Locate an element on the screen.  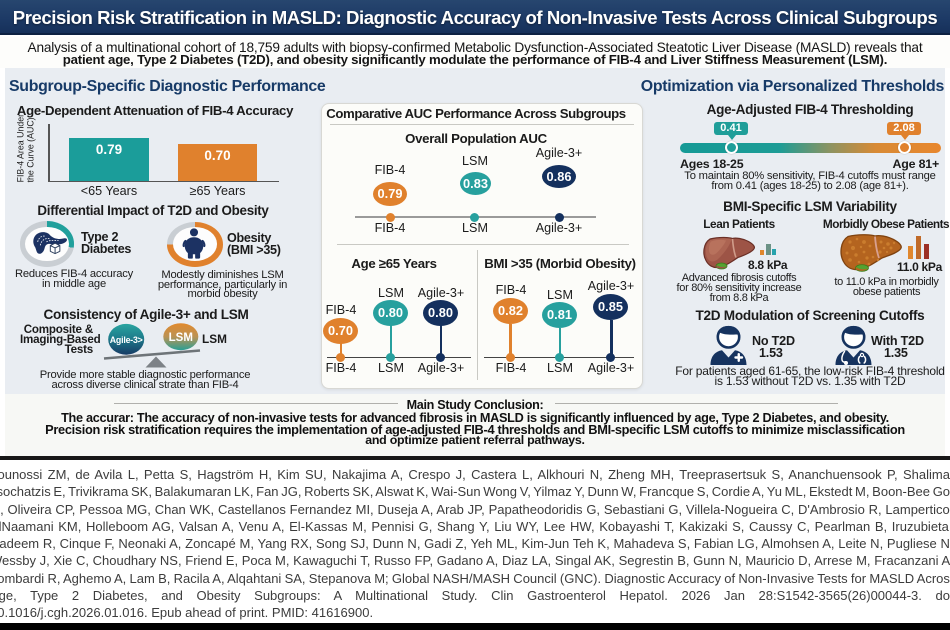
svg-text: LSM is located at coordinates (181, 338).